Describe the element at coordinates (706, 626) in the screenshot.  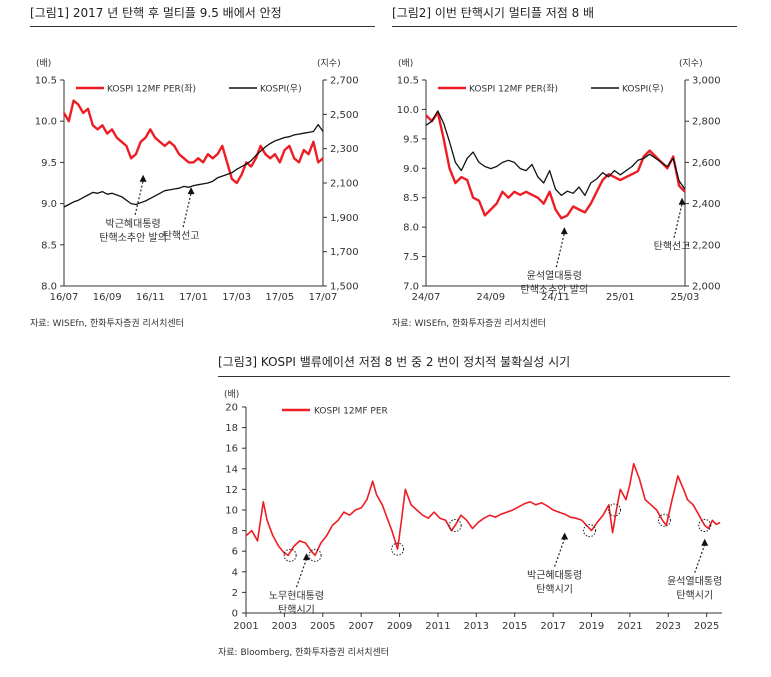
I see `x-tick-label: 2025` at that location.